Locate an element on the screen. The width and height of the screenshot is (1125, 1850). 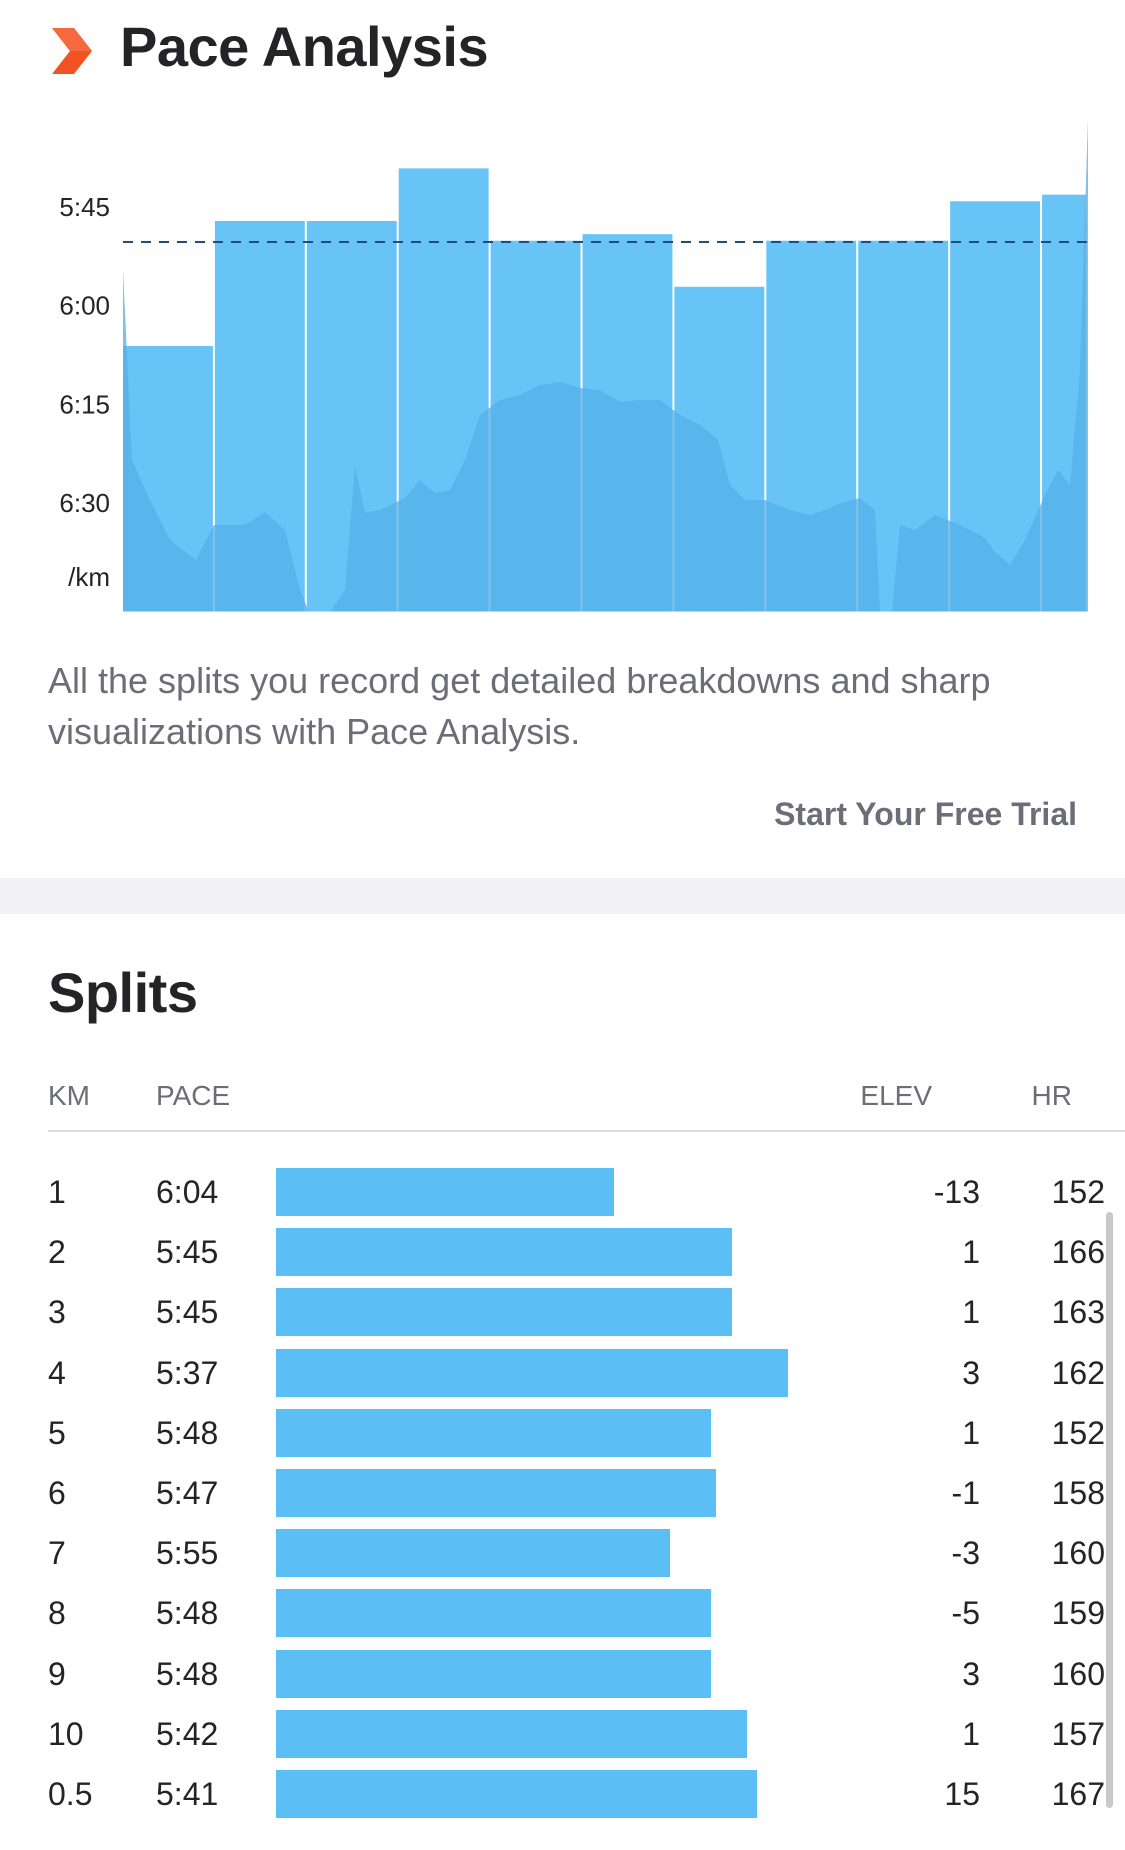
split-hr: 157 is located at coordinates (1078, 1733).